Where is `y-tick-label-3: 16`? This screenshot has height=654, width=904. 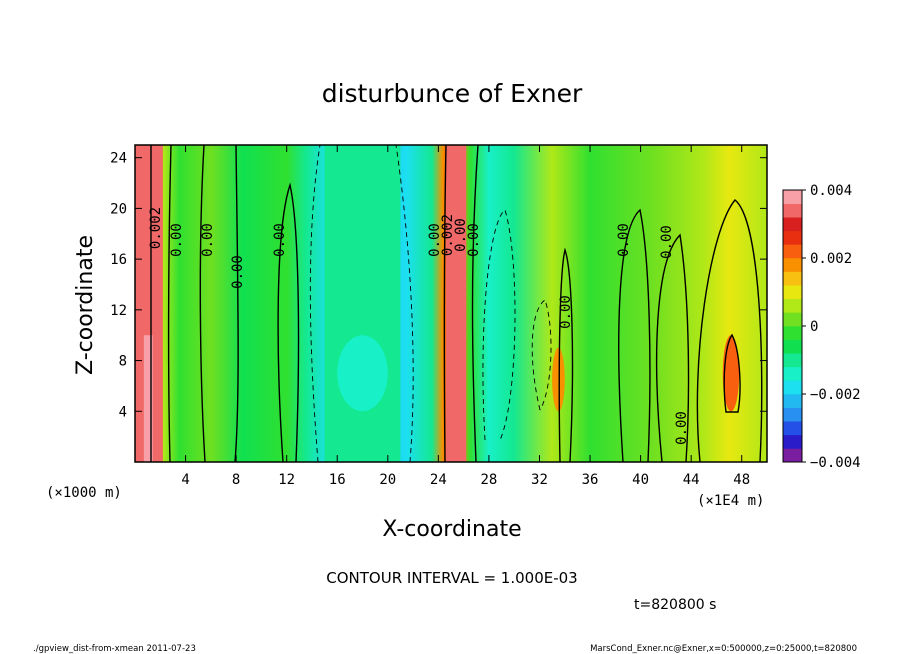 y-tick-label-3: 16 is located at coordinates (118, 260).